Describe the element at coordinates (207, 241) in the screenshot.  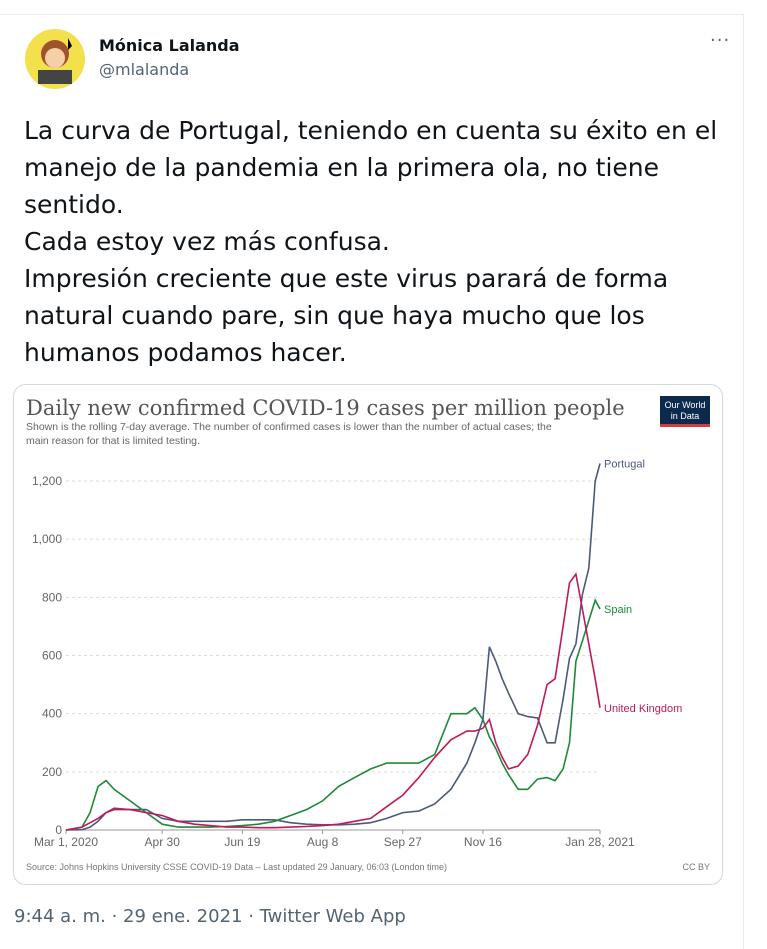
I see `tweet-paragraph: Cada estoy vez más confusa.` at that location.